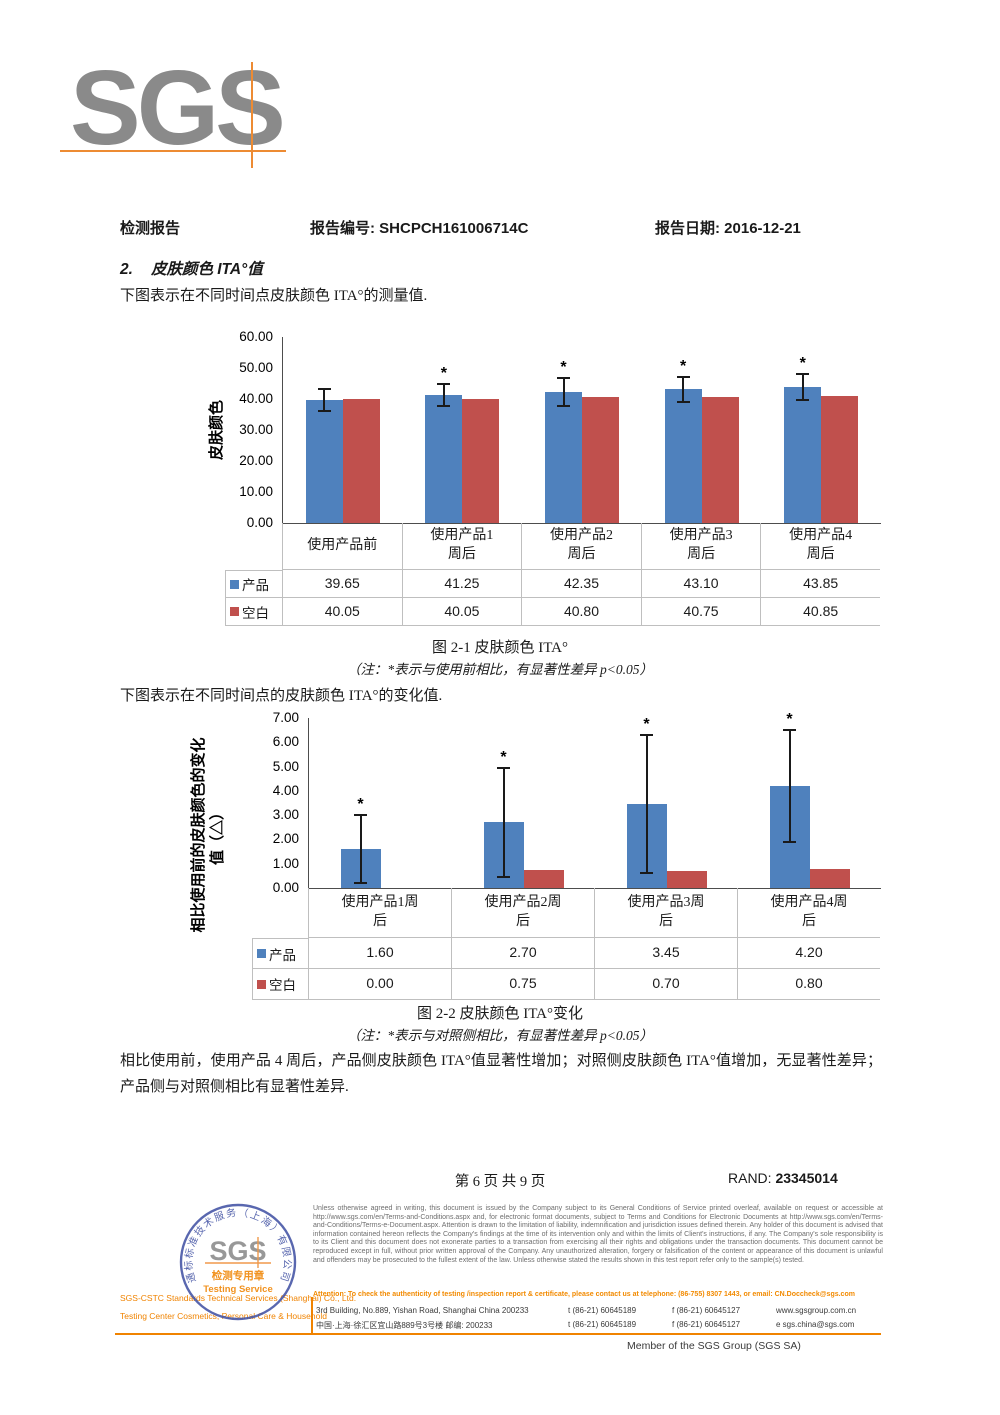 The width and height of the screenshot is (1000, 1415). Describe the element at coordinates (419, 227) in the screenshot. I see `report-number: 报告编号: SHCPCH161006714C` at that location.